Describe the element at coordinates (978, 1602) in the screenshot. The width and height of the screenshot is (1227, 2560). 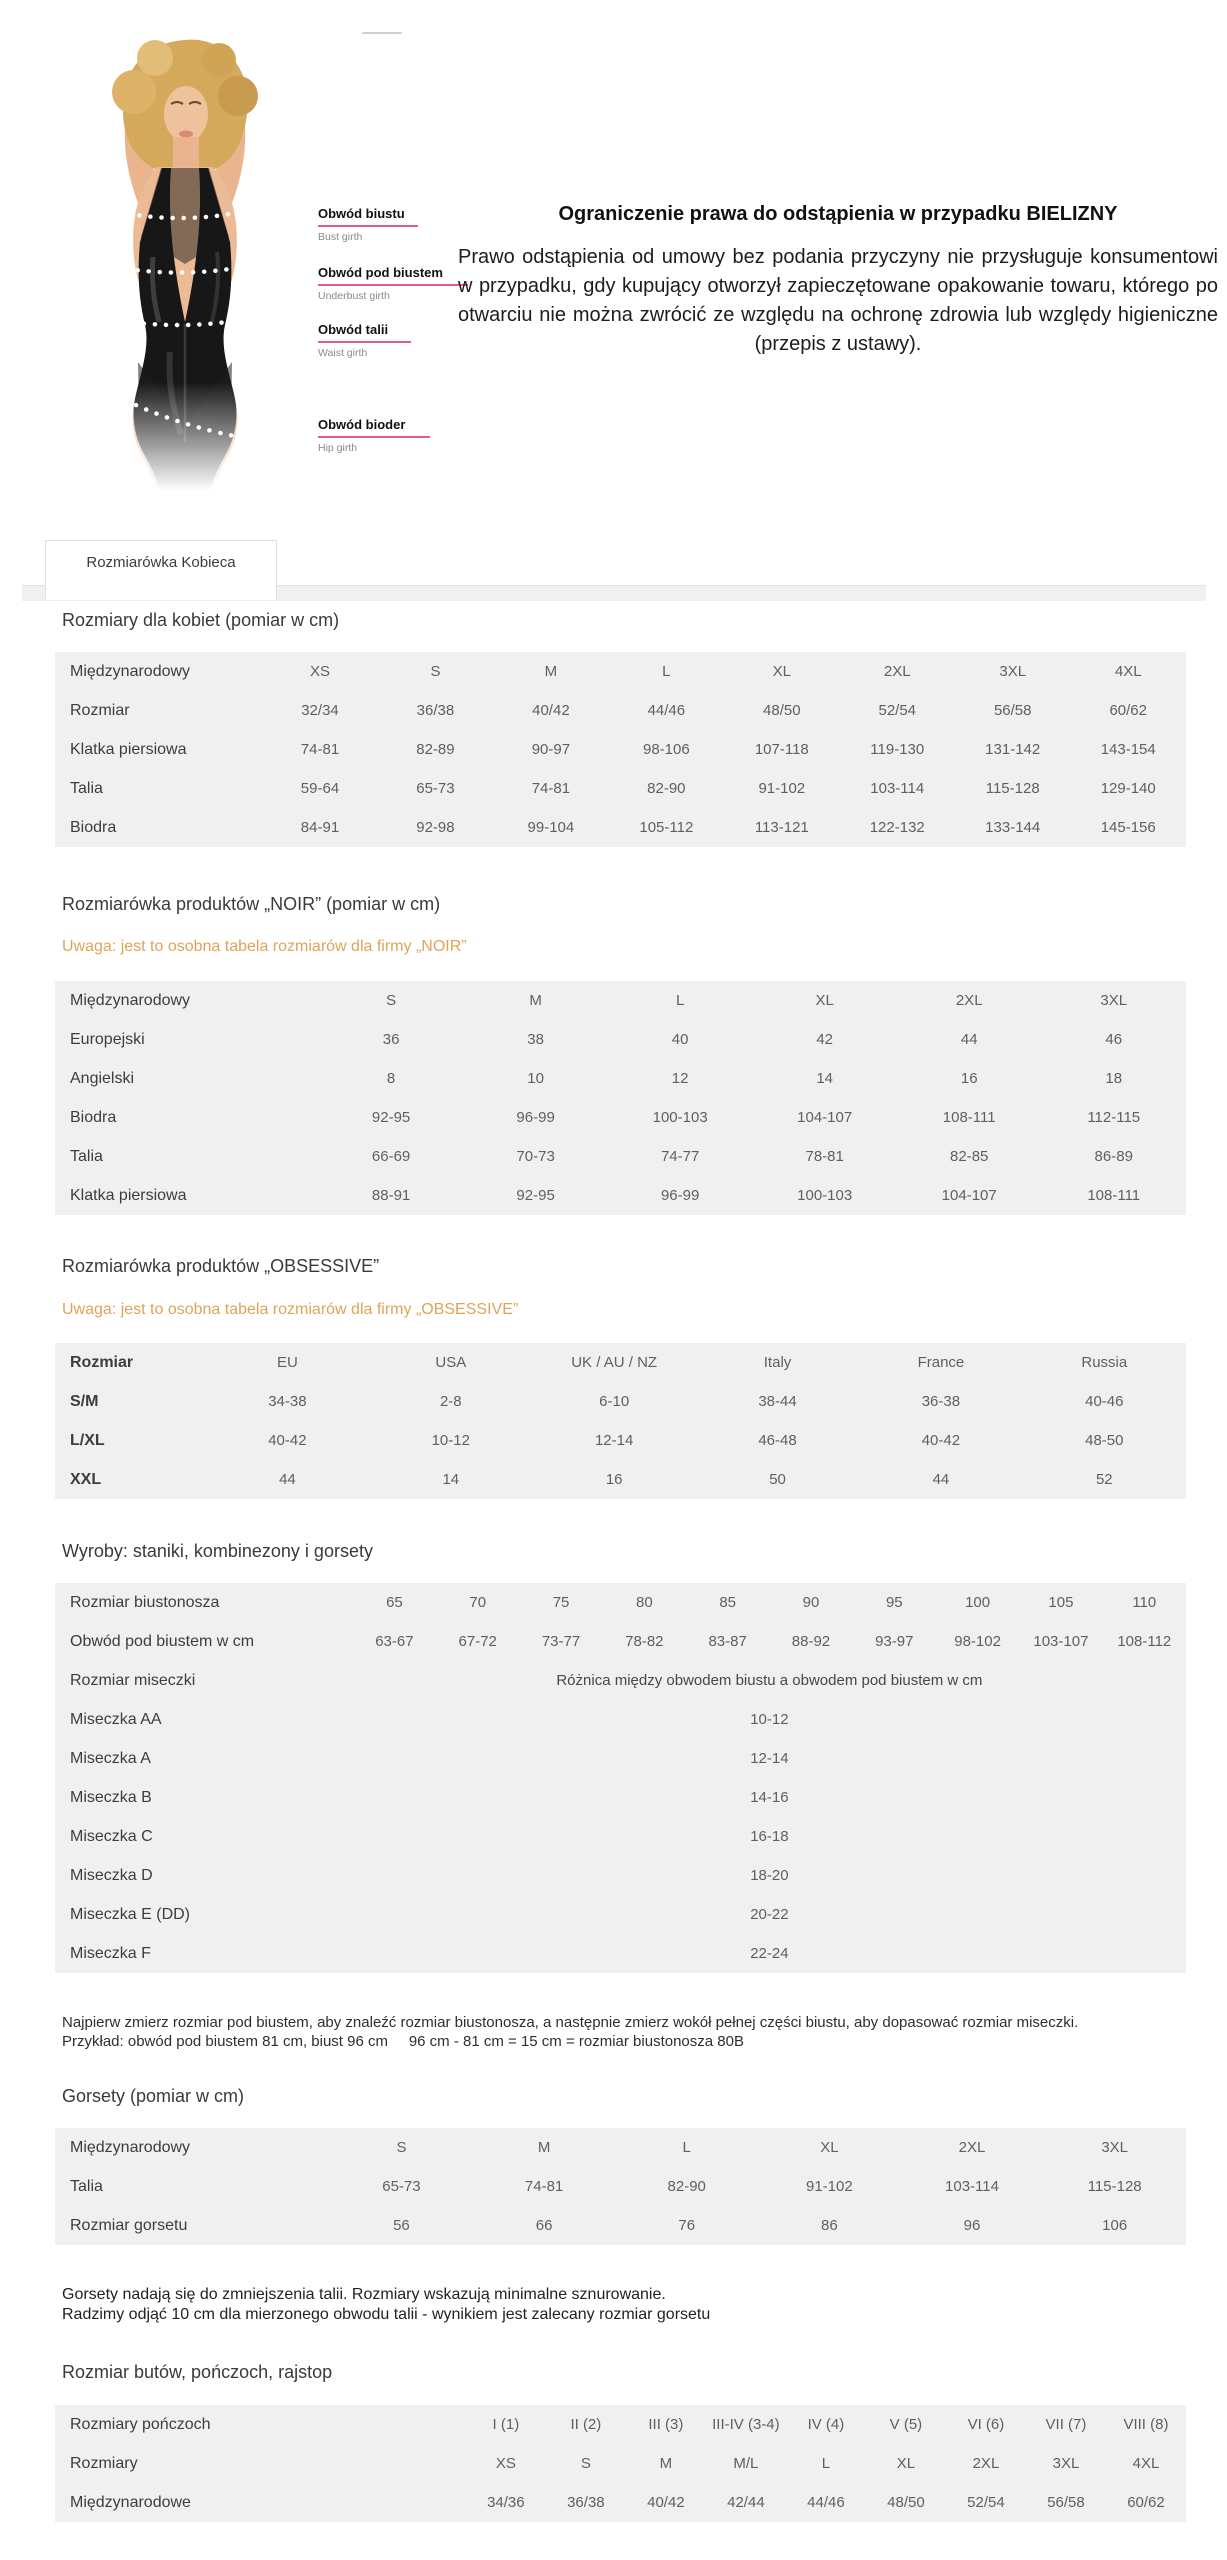
I see `cell-value: 100` at that location.